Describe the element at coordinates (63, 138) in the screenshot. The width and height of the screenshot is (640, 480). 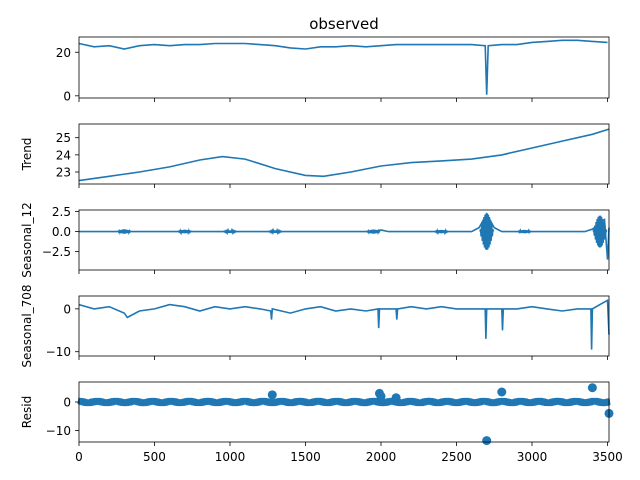
I see `ytick-label: 25` at that location.